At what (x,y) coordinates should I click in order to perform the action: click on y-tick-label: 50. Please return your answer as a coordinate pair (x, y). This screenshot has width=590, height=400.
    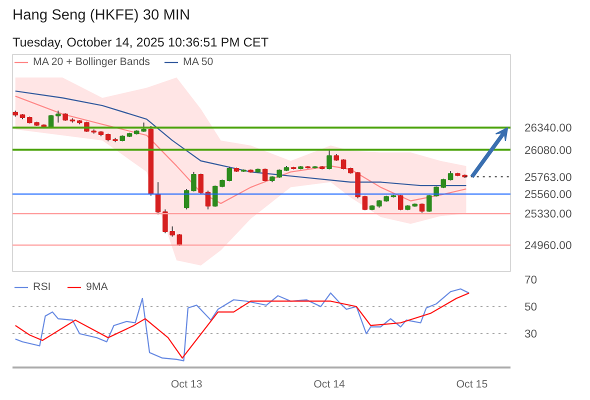
    Looking at the image, I should click on (531, 308).